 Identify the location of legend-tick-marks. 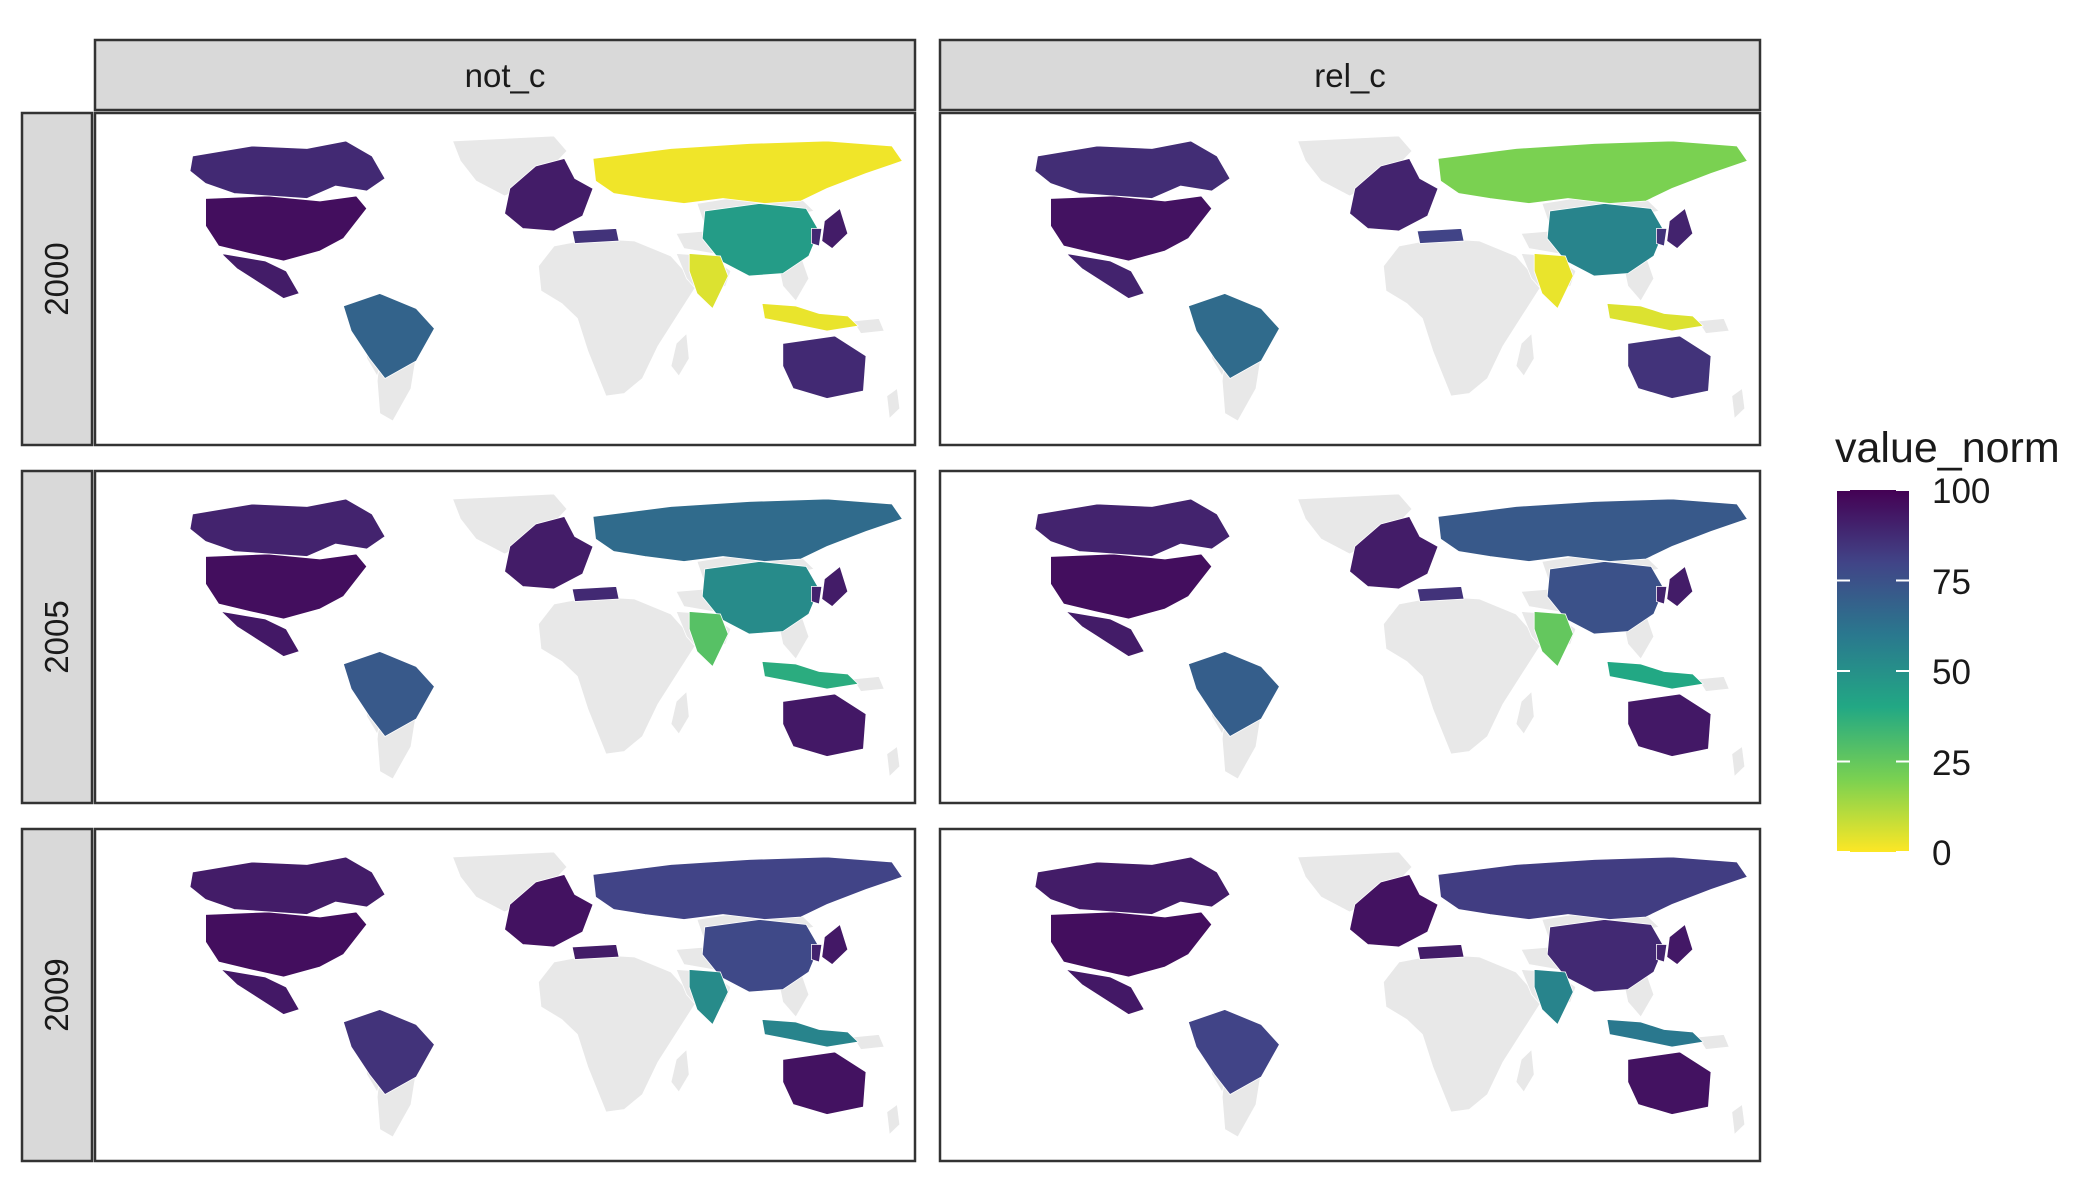
(1873, 671).